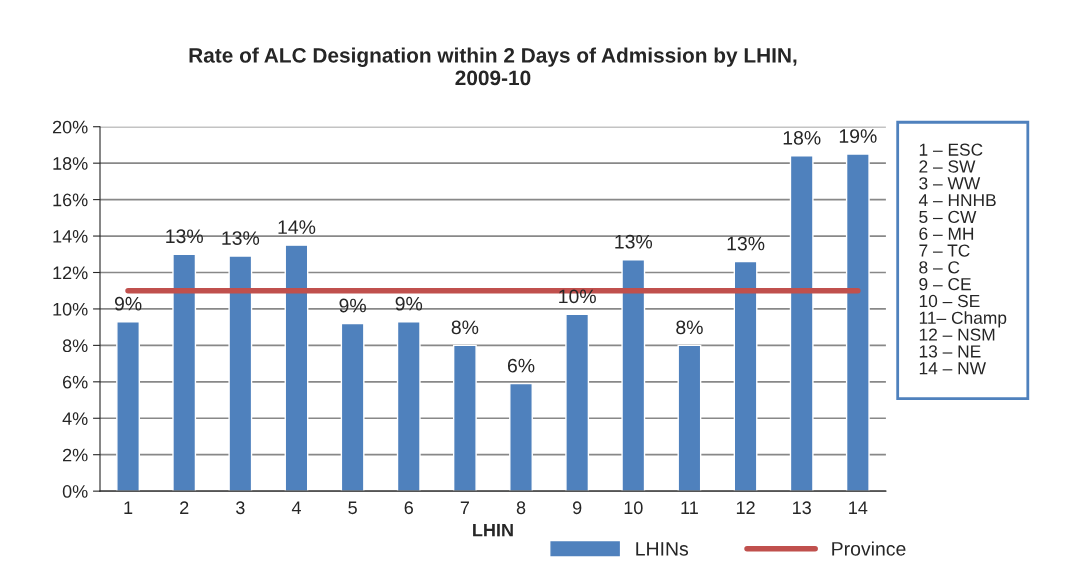  What do you see at coordinates (75, 418) in the screenshot?
I see `y-tick-label: 4%` at bounding box center [75, 418].